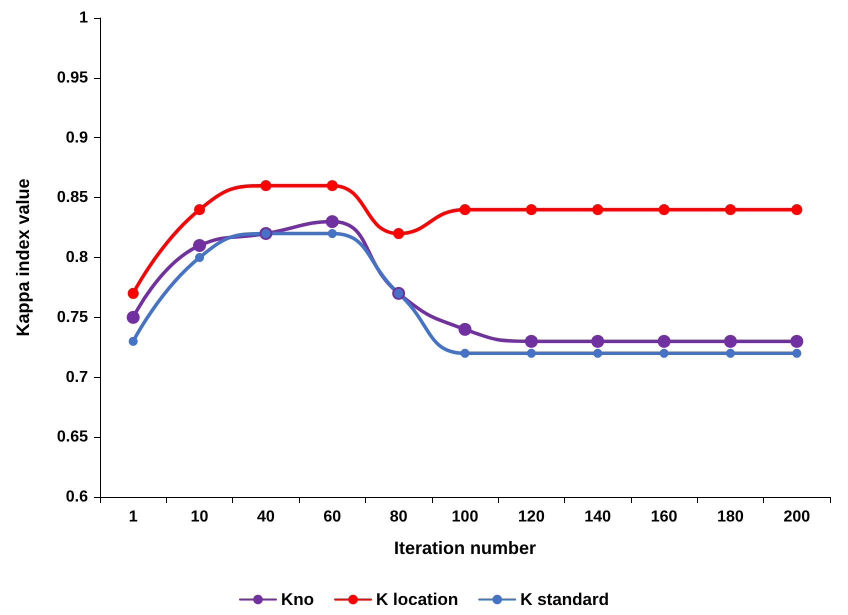 The image size is (848, 615). What do you see at coordinates (72, 437) in the screenshot?
I see `y-tick-label: 0.65` at bounding box center [72, 437].